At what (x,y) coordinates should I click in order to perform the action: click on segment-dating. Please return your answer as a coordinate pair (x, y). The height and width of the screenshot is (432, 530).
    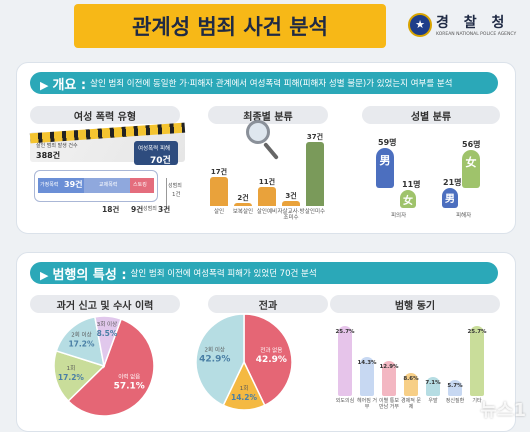
    Looking at the image, I should click on (107, 185).